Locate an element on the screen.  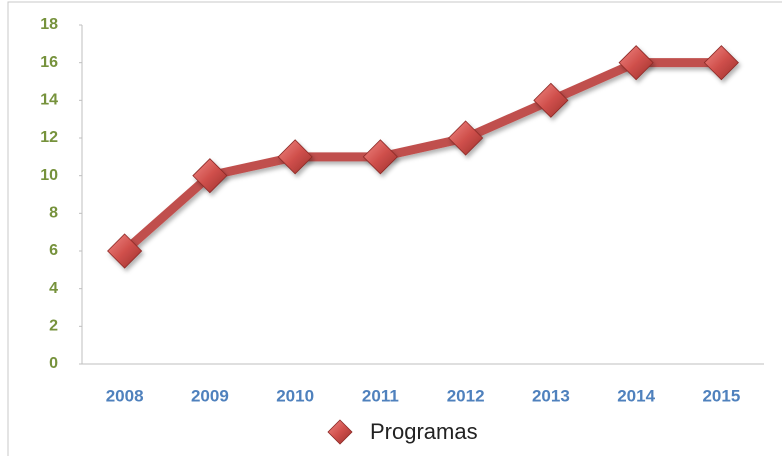
x-tick-label: 2009 is located at coordinates (210, 395).